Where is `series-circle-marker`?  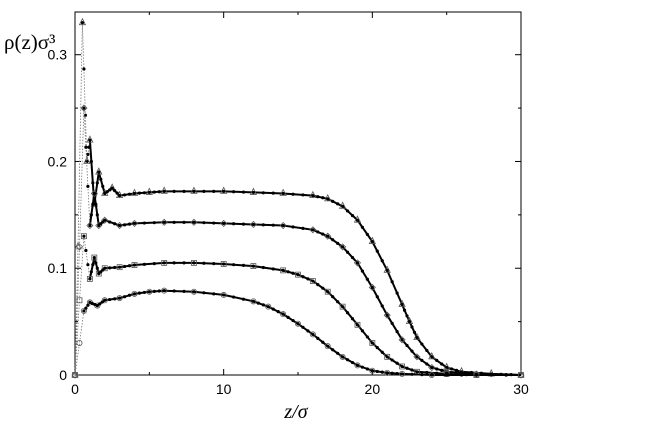
series-circle-marker is located at coordinates (298, 332).